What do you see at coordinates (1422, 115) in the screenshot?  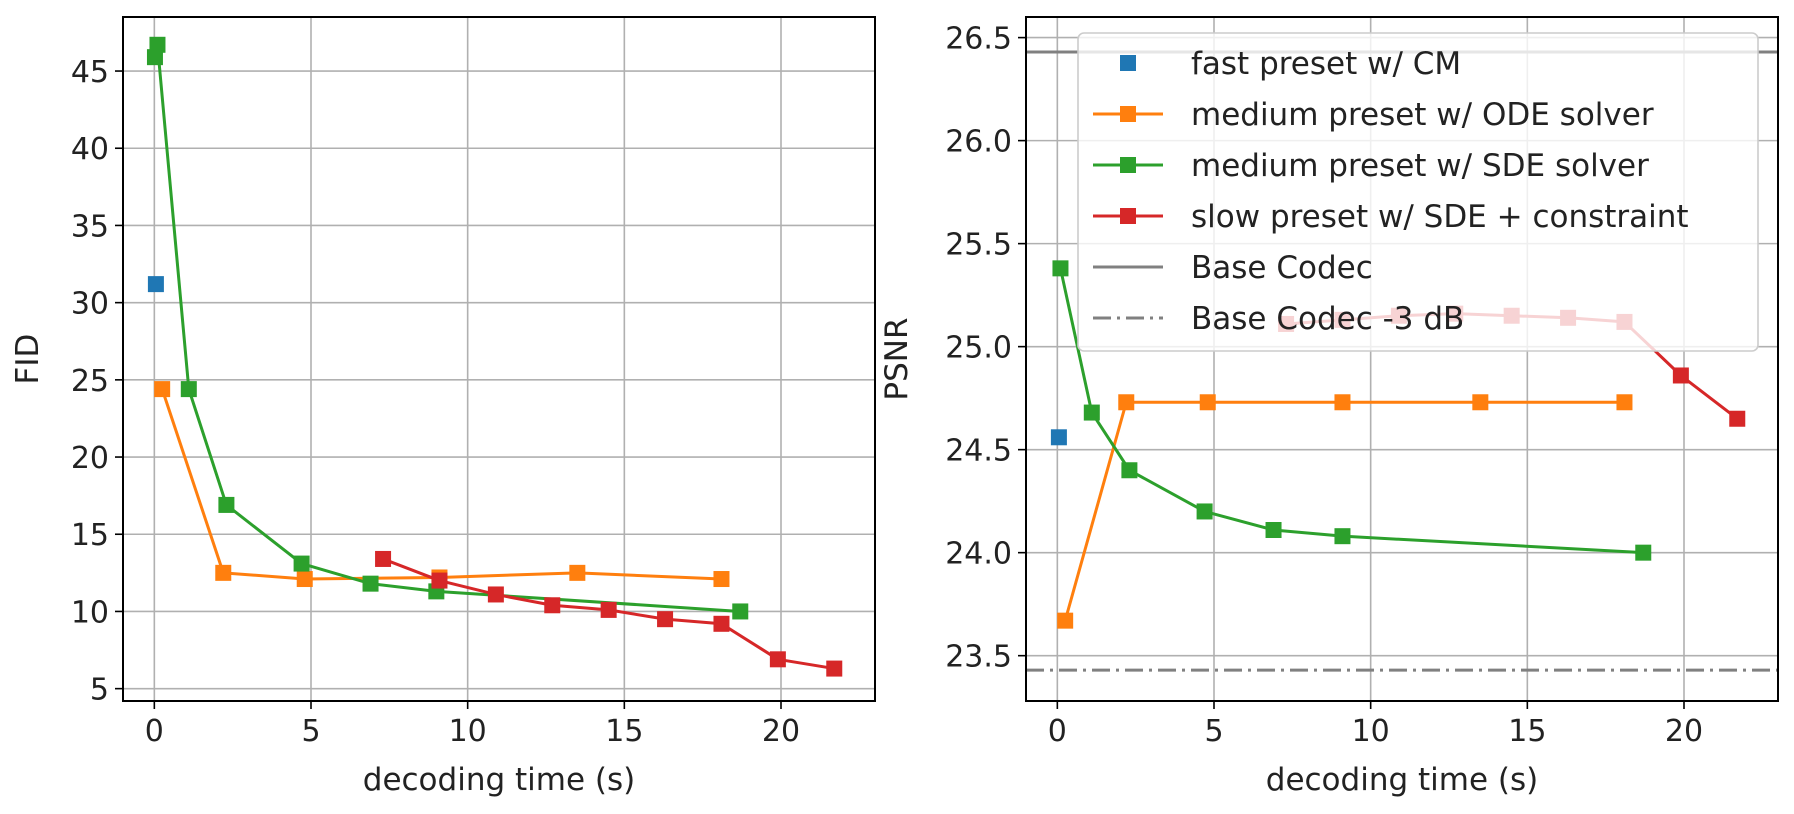 I see `legend-entry-label: medium preset w/ ODE solver` at bounding box center [1422, 115].